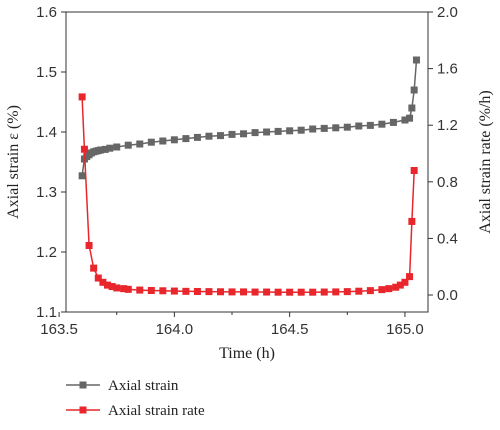  I want to click on x-tick-label: 165.0, so click(405, 329).